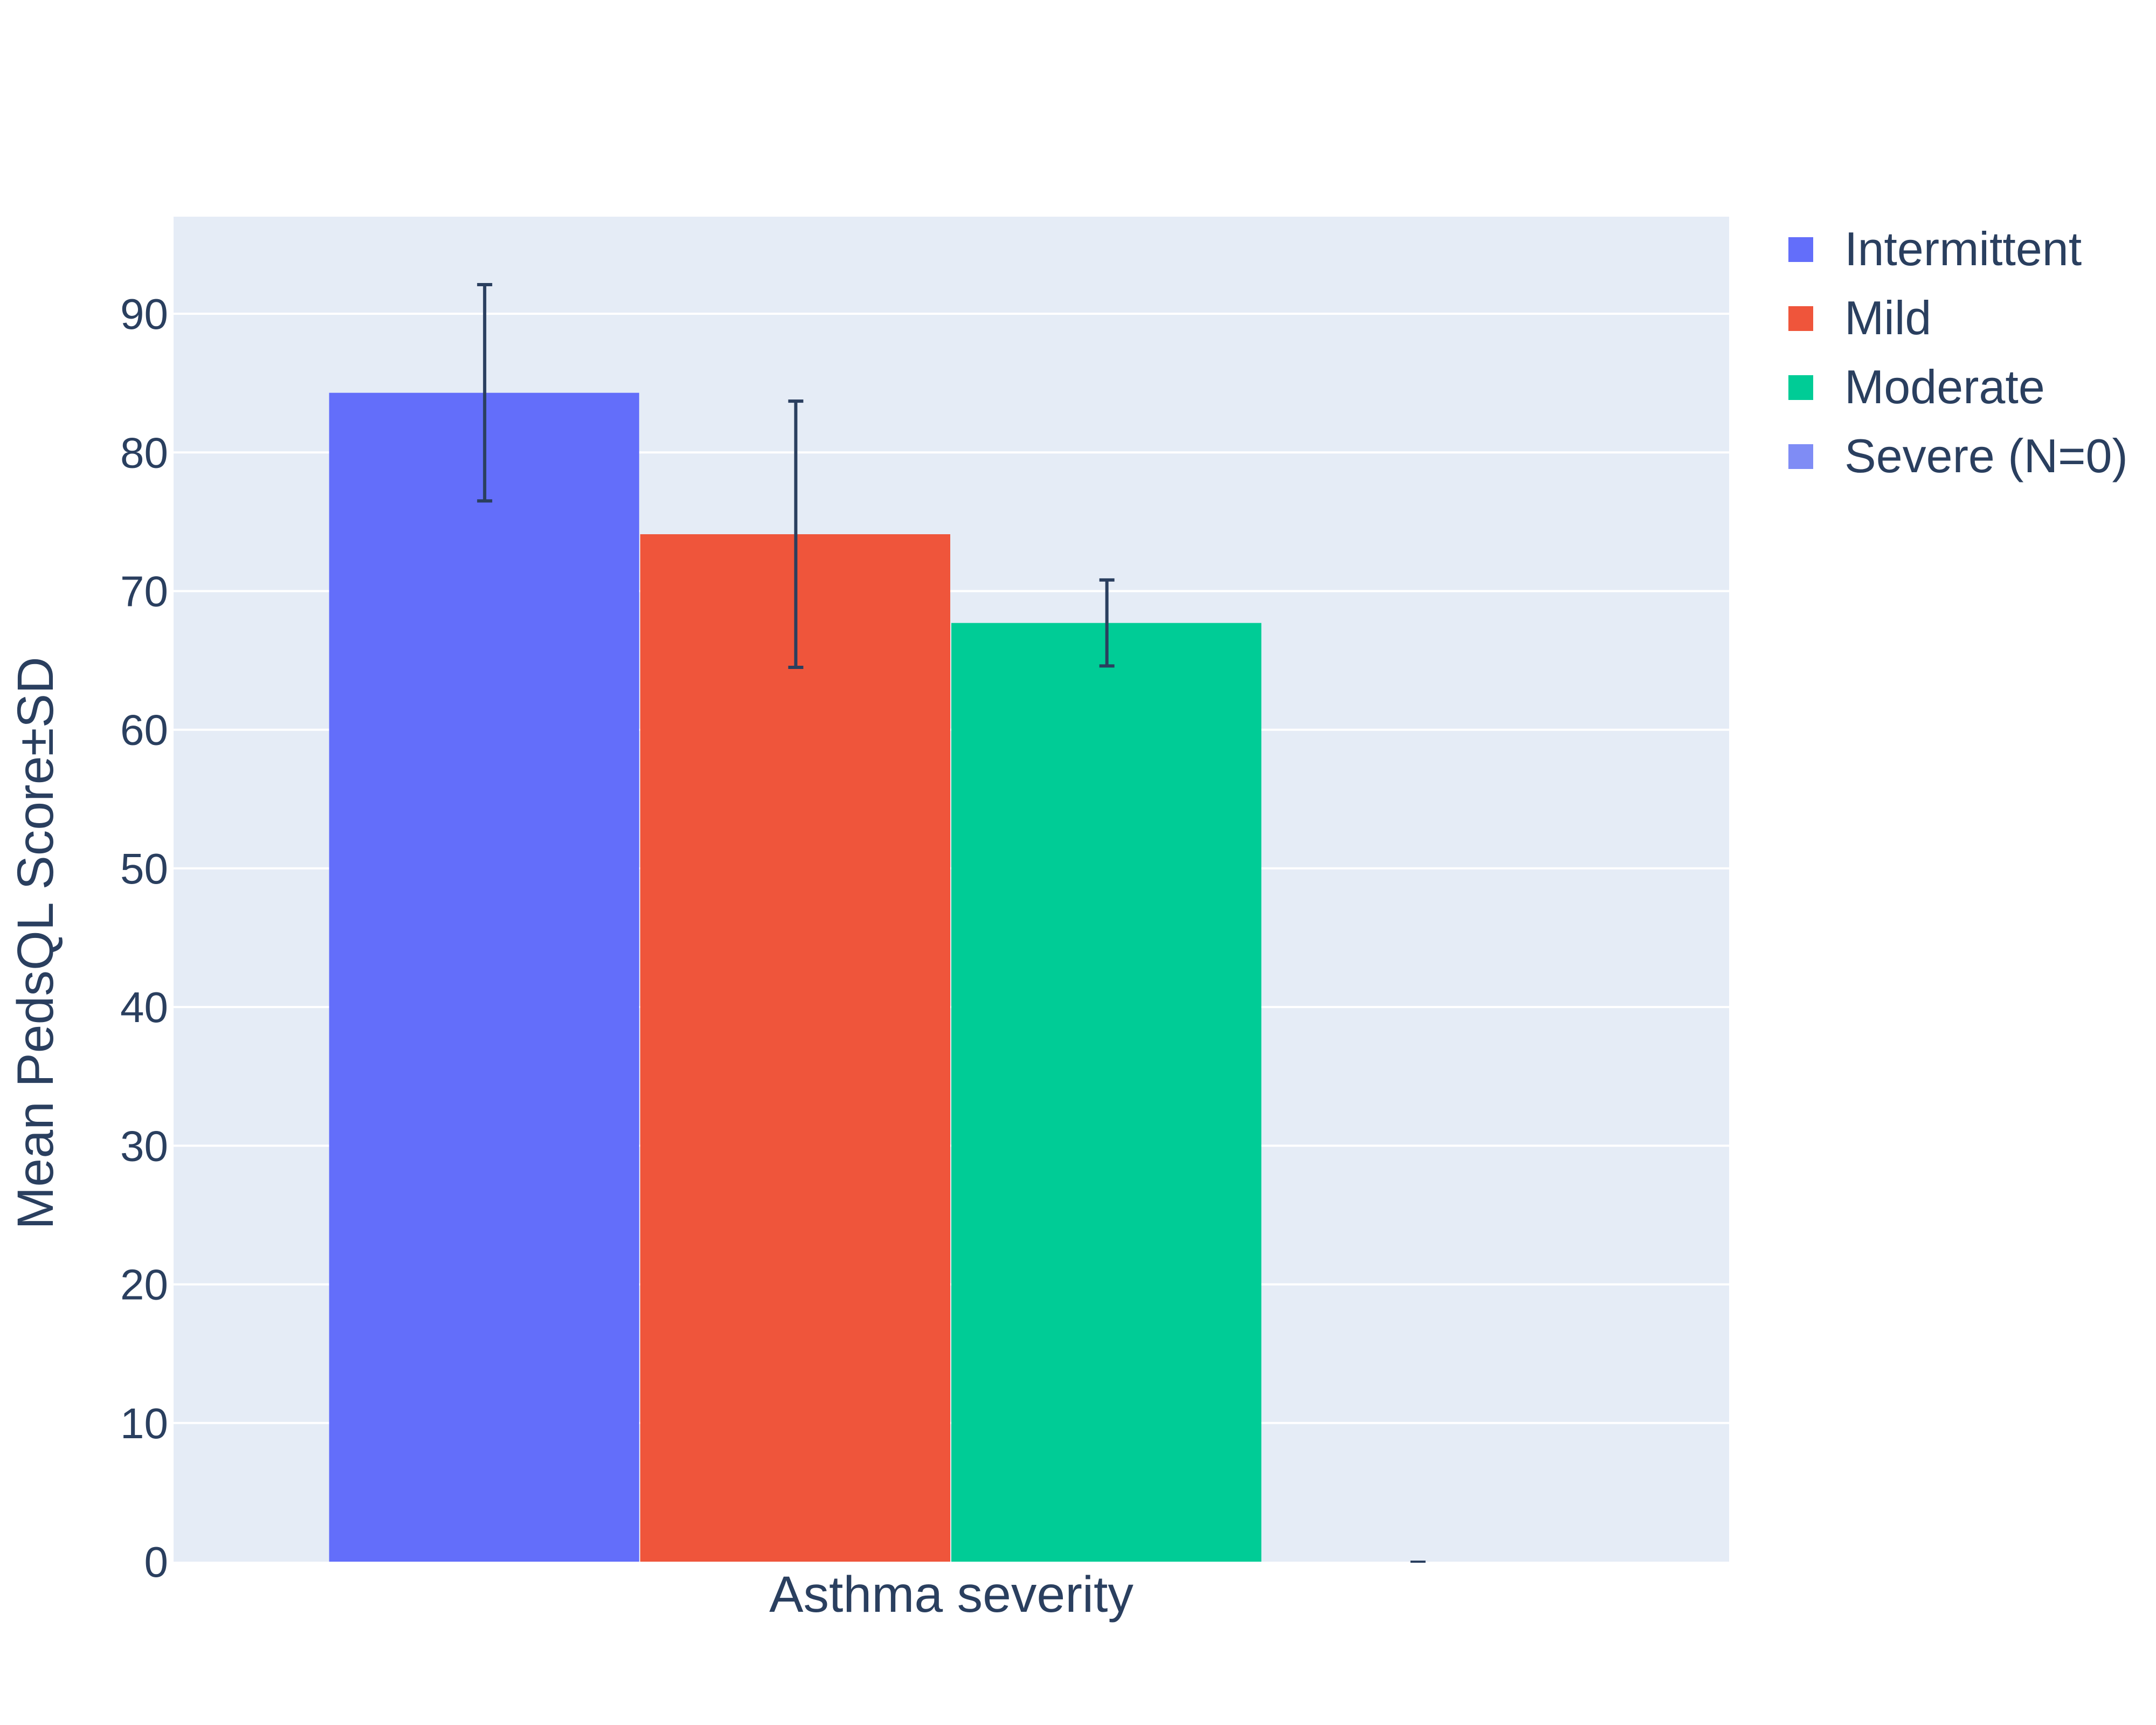 This screenshot has height=1725, width=2156. Describe the element at coordinates (156, 1562) in the screenshot. I see `y-tick-label: 0` at that location.